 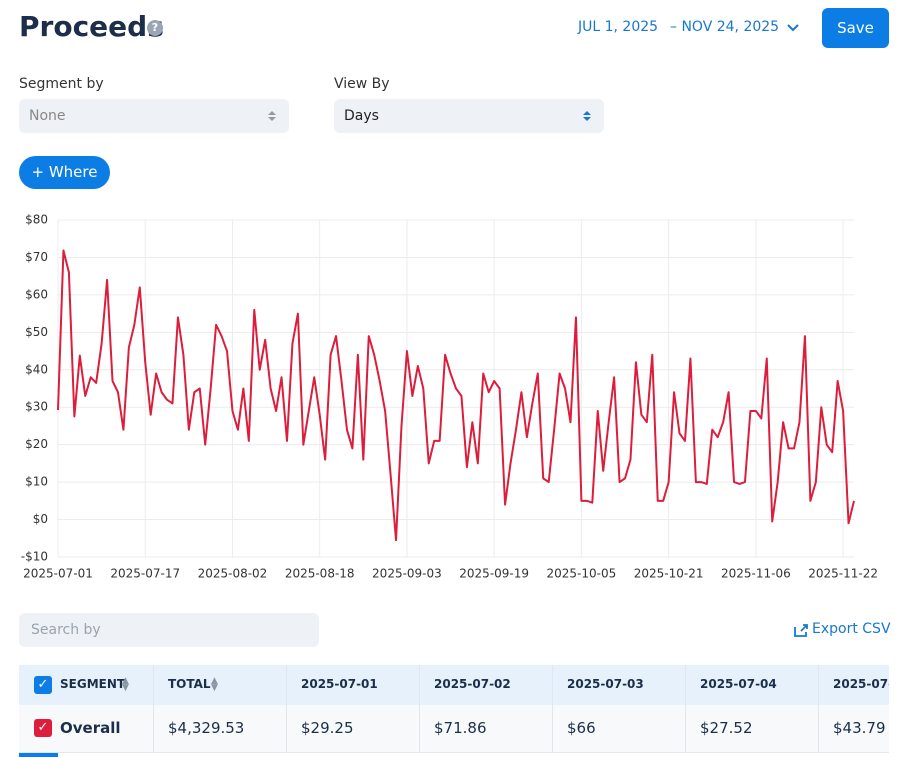 What do you see at coordinates (472, 684) in the screenshot?
I see `column-header: 2025-07-02` at bounding box center [472, 684].